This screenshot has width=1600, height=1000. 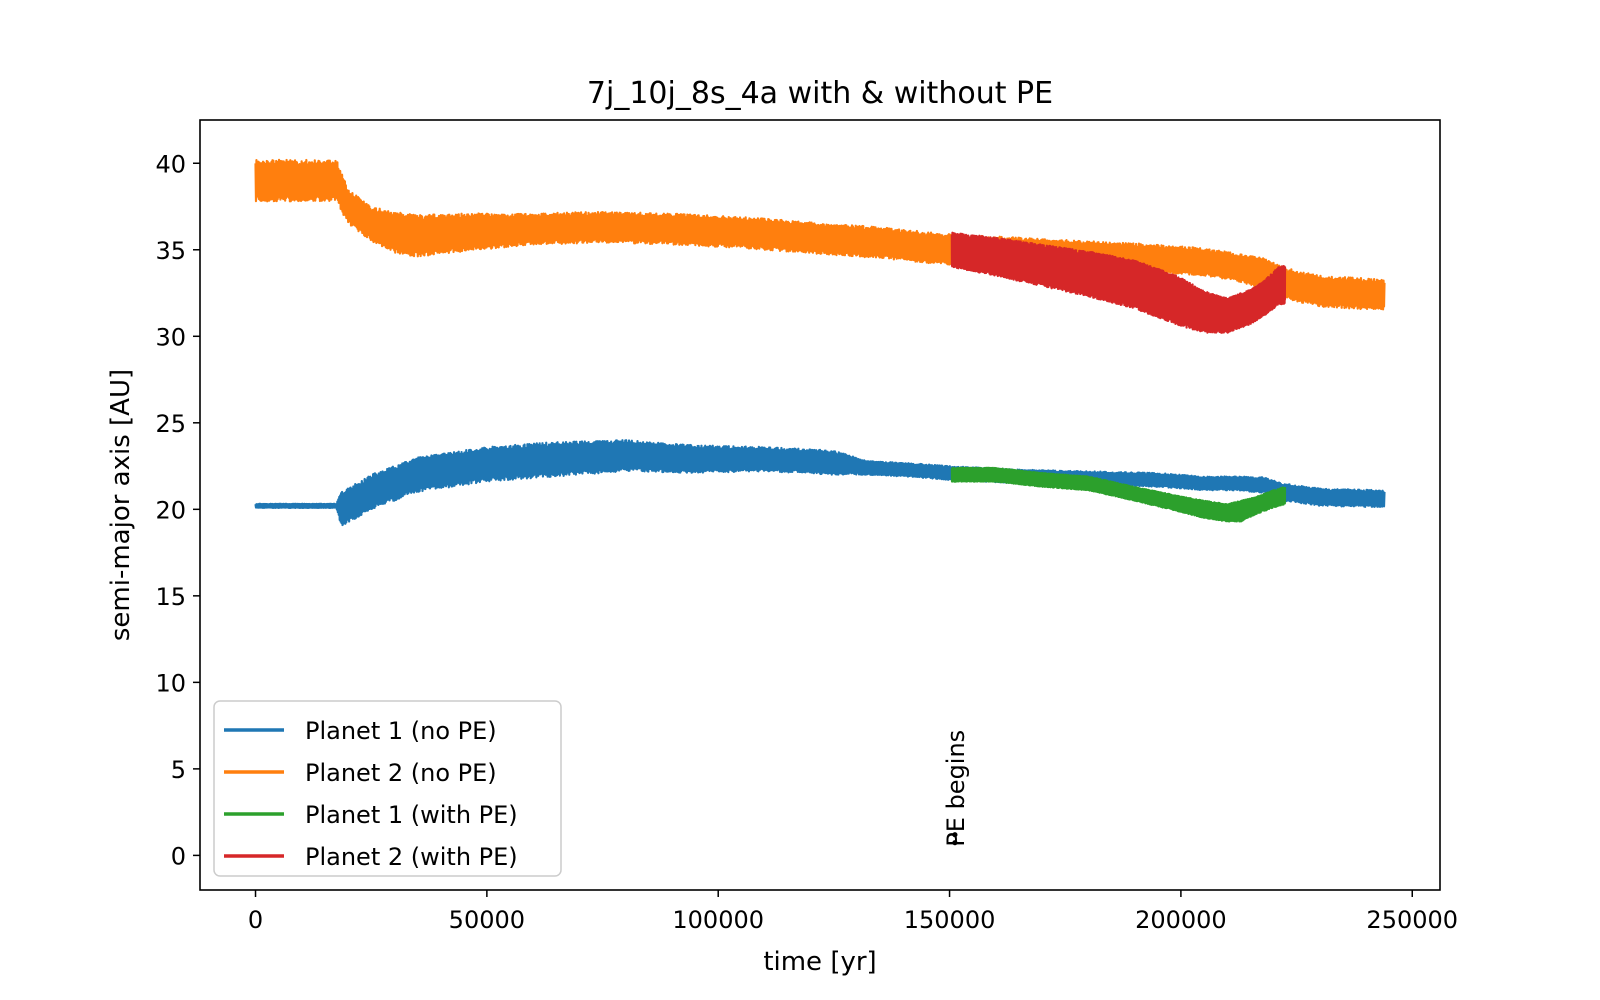 I want to click on x-tick-label: 0, so click(x=255, y=920).